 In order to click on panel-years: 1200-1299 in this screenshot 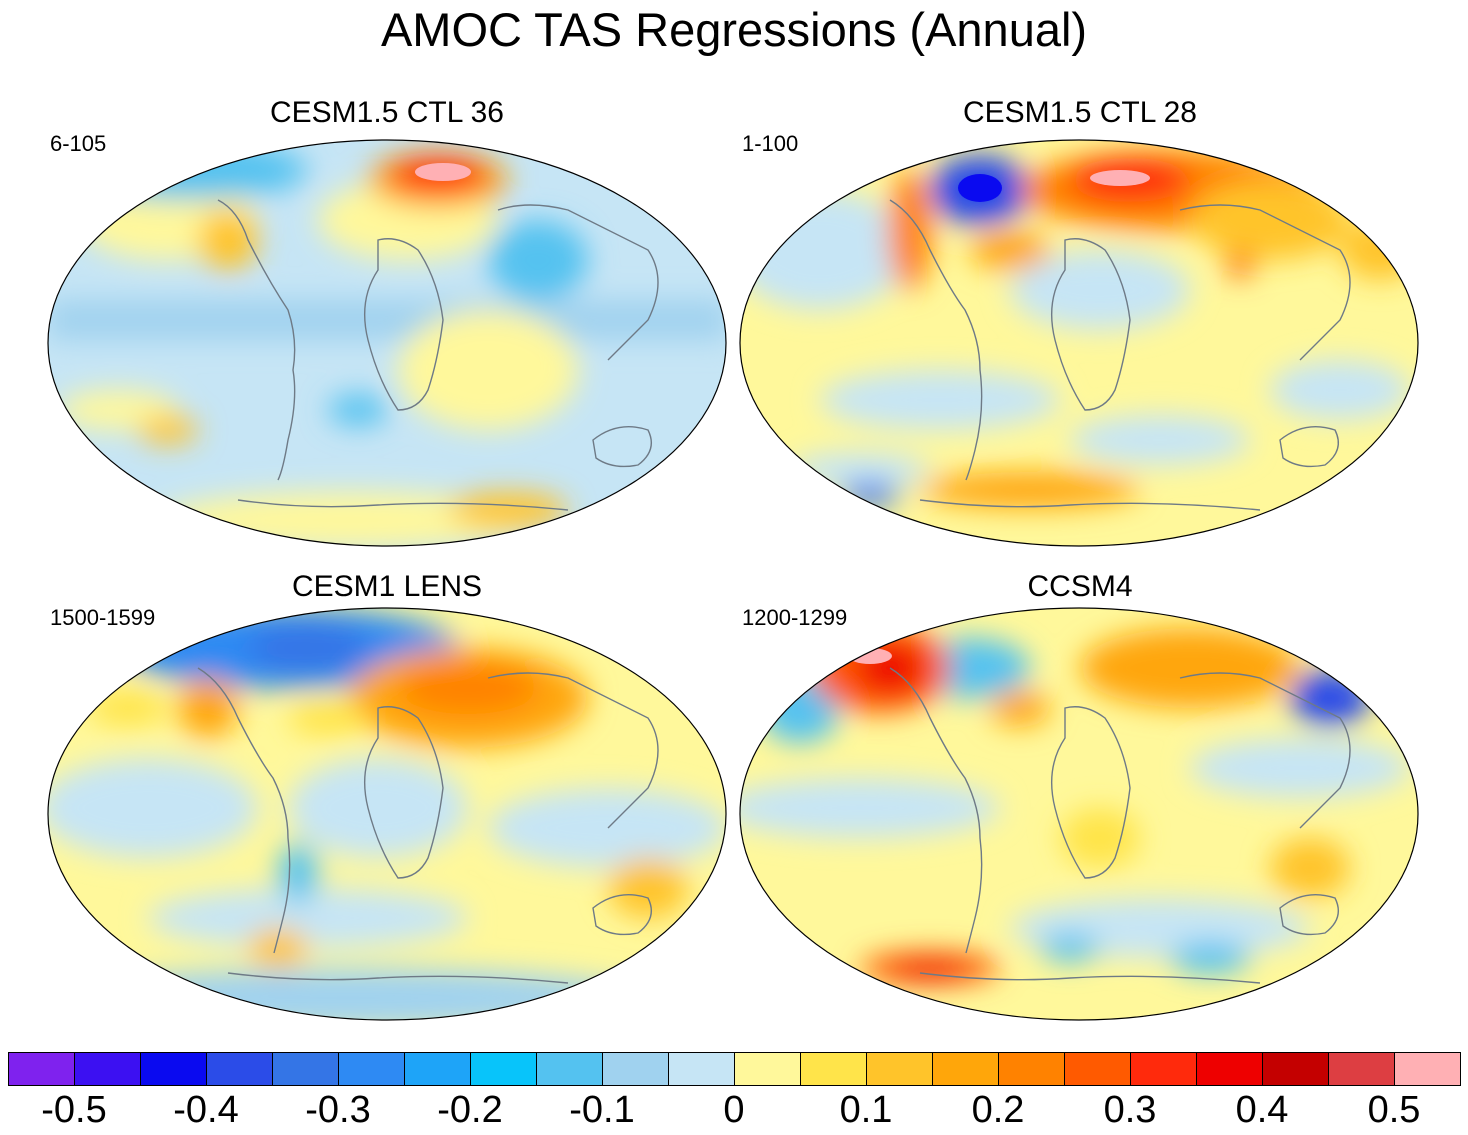, I will do `click(795, 617)`.